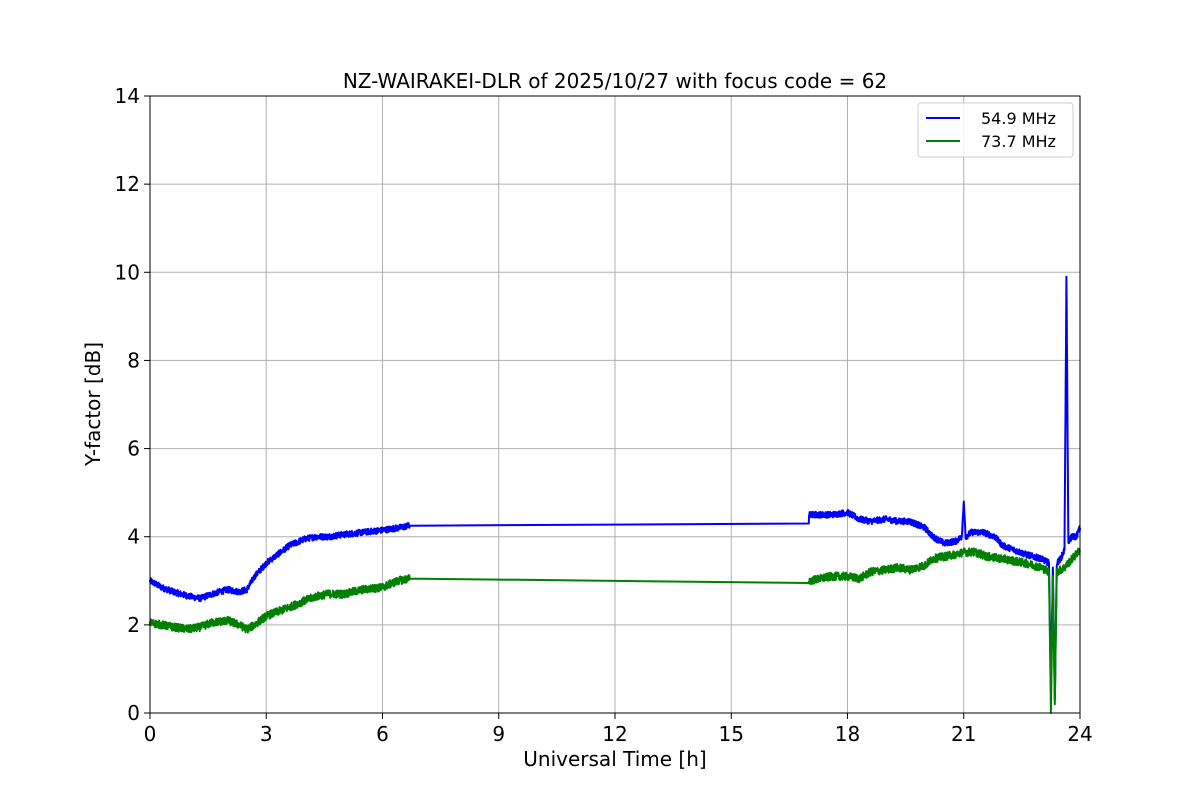 The height and width of the screenshot is (800, 1200). What do you see at coordinates (498, 734) in the screenshot?
I see `x-tick-label: 9` at bounding box center [498, 734].